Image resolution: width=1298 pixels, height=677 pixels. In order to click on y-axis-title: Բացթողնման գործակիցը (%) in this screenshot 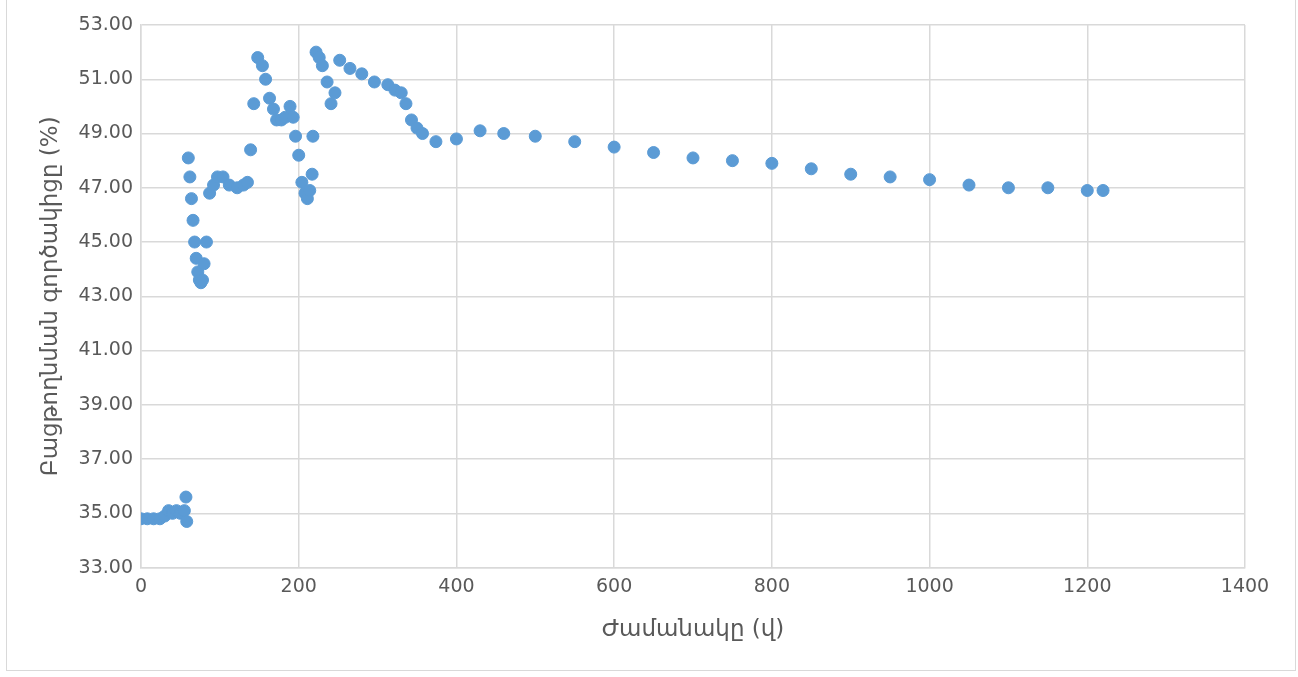, I will do `click(48, 296)`.